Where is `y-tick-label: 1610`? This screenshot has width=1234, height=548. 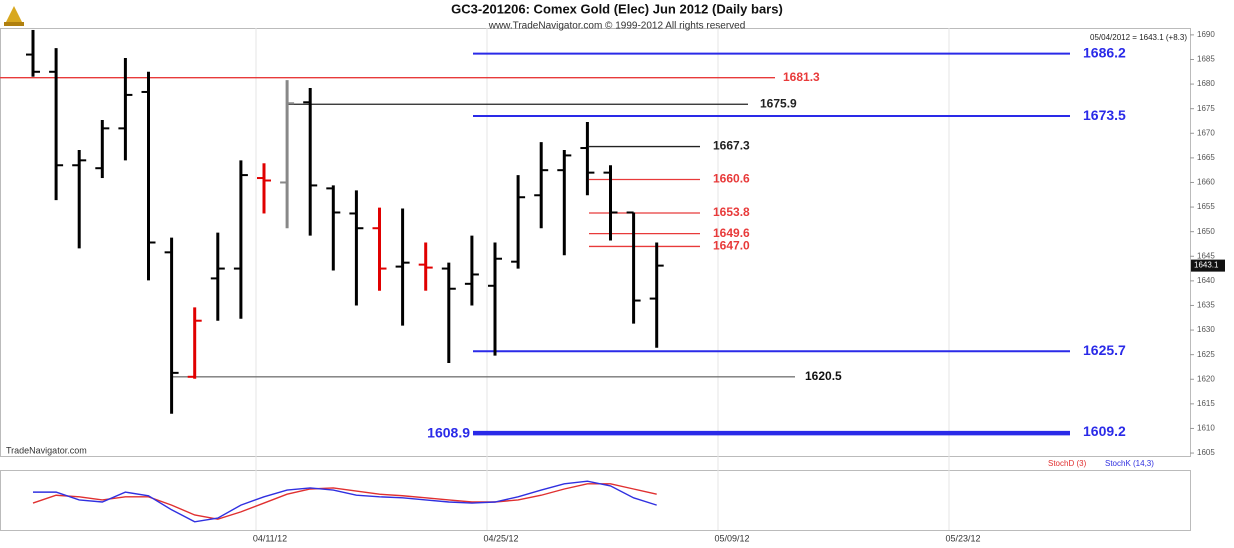
y-tick-label: 1610 is located at coordinates (1206, 428).